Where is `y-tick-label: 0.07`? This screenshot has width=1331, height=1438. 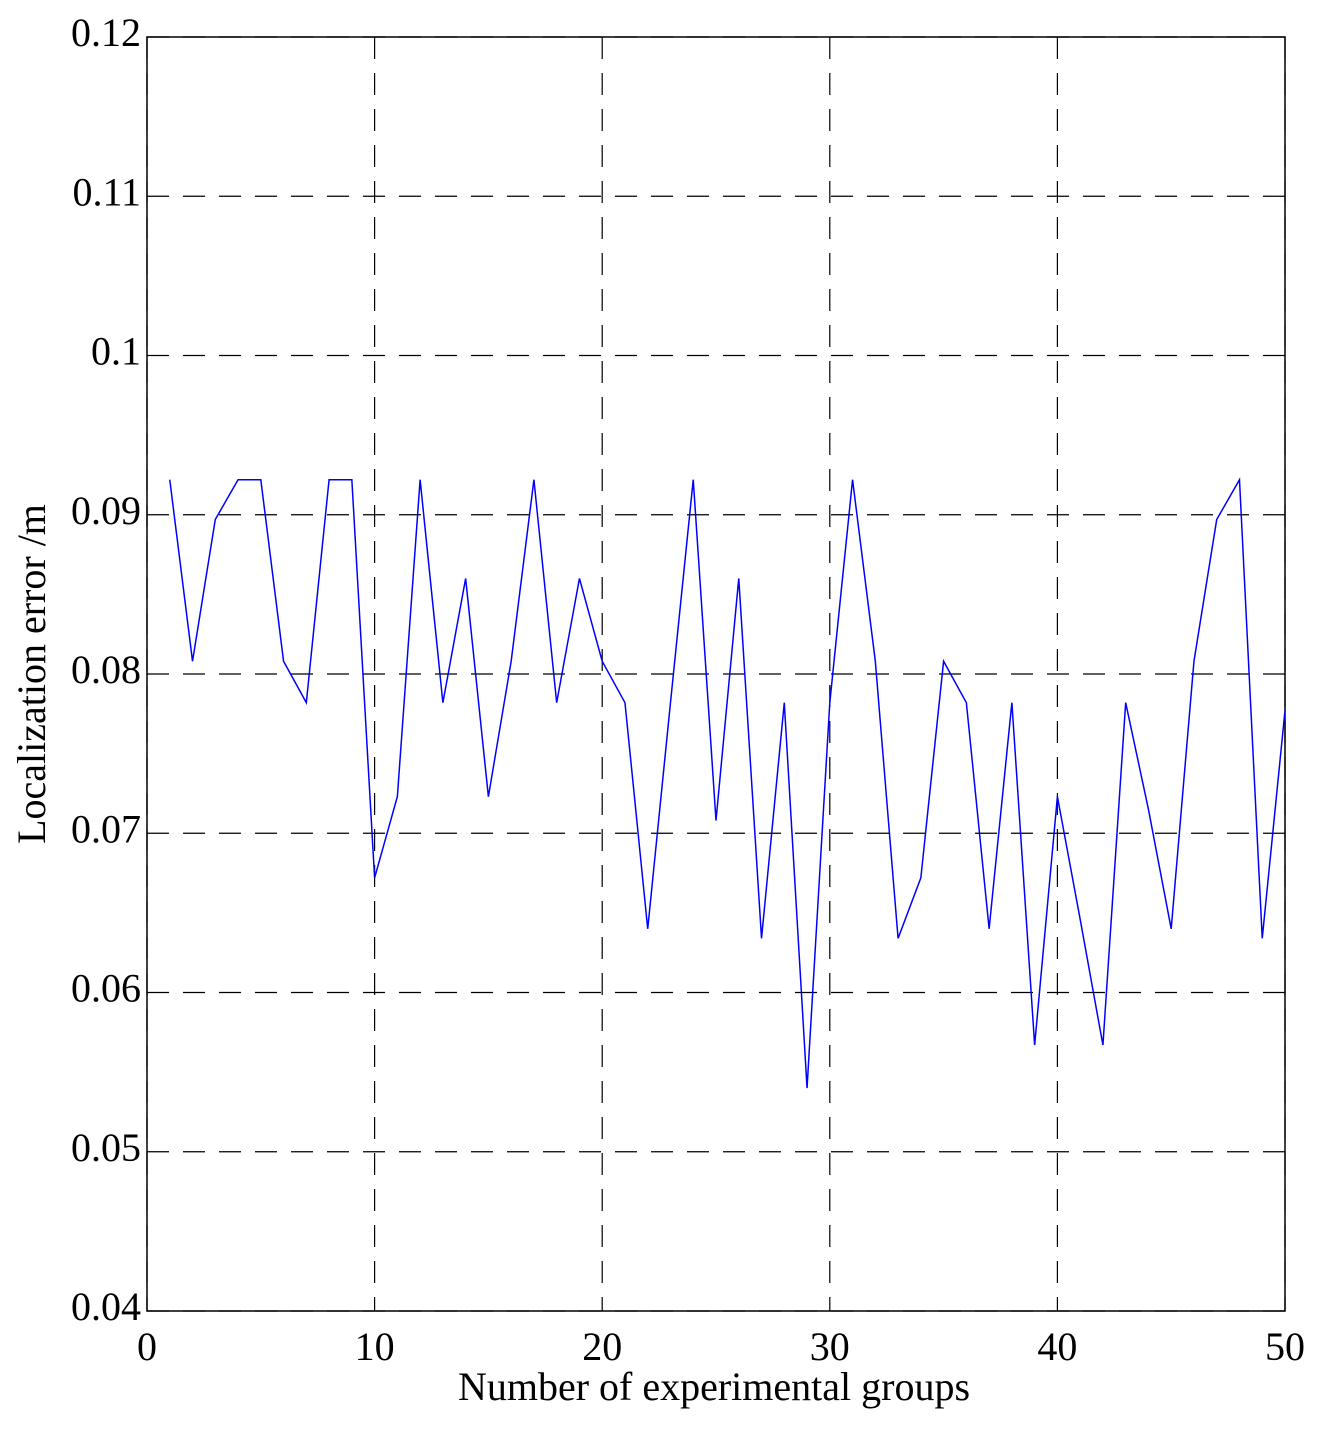 y-tick-label: 0.07 is located at coordinates (106, 828).